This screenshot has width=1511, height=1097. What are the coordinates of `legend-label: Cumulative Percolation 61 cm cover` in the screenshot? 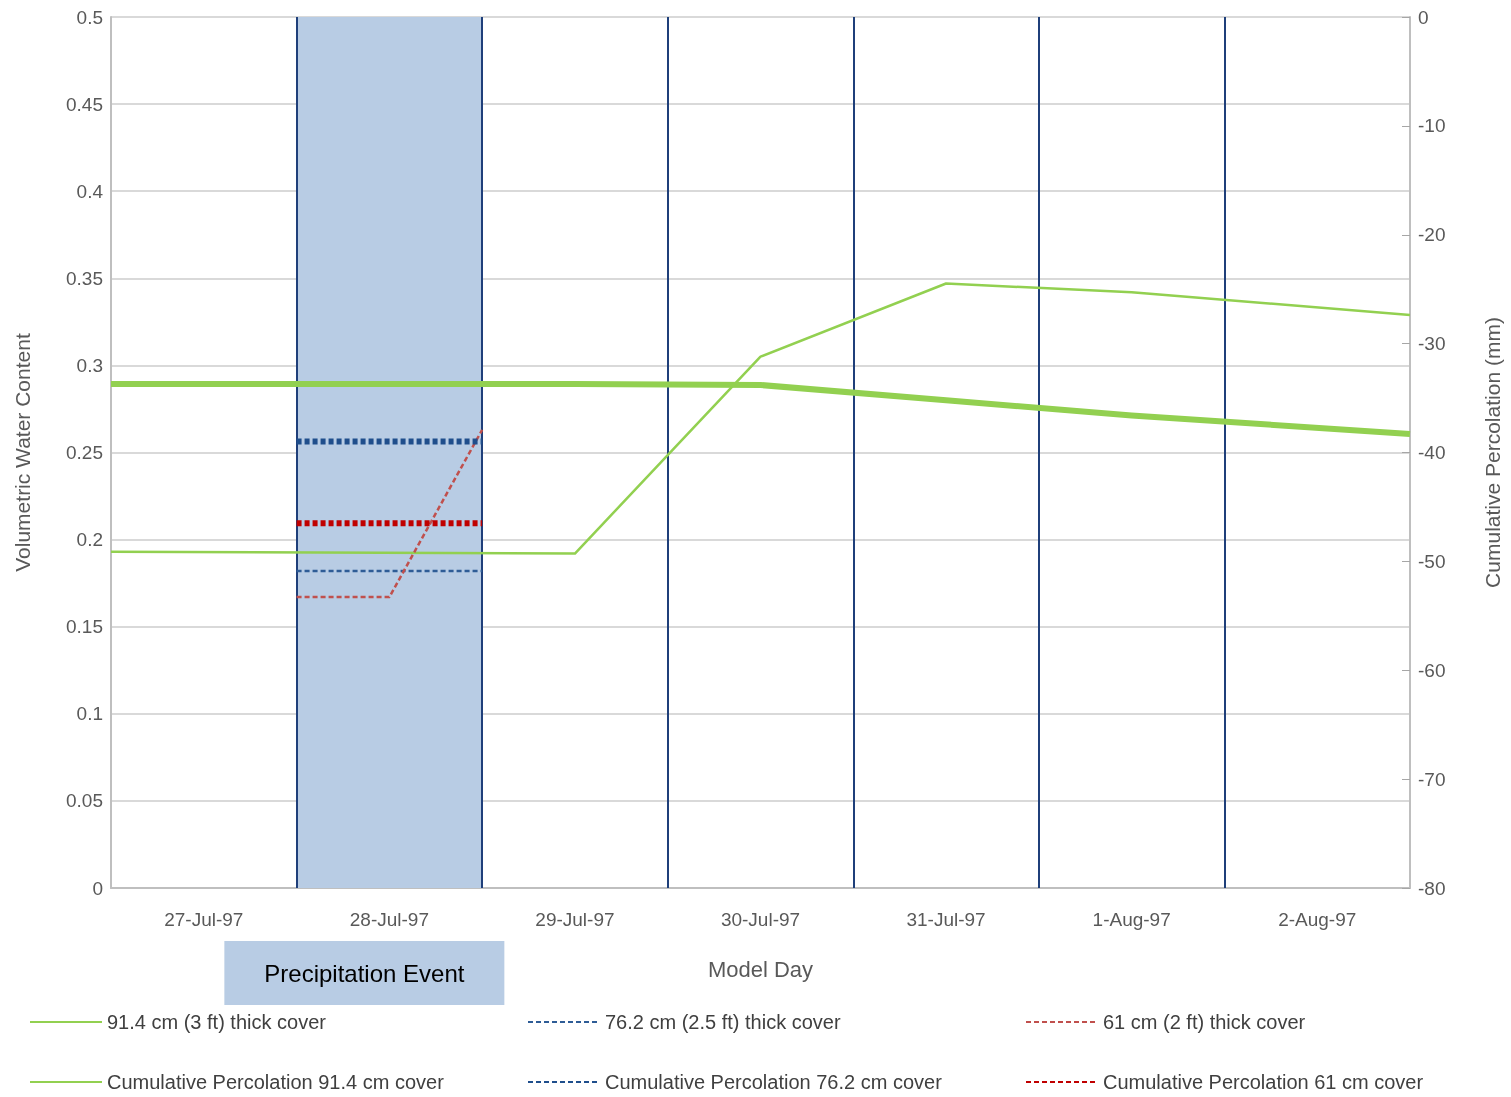 It's located at (1263, 1082).